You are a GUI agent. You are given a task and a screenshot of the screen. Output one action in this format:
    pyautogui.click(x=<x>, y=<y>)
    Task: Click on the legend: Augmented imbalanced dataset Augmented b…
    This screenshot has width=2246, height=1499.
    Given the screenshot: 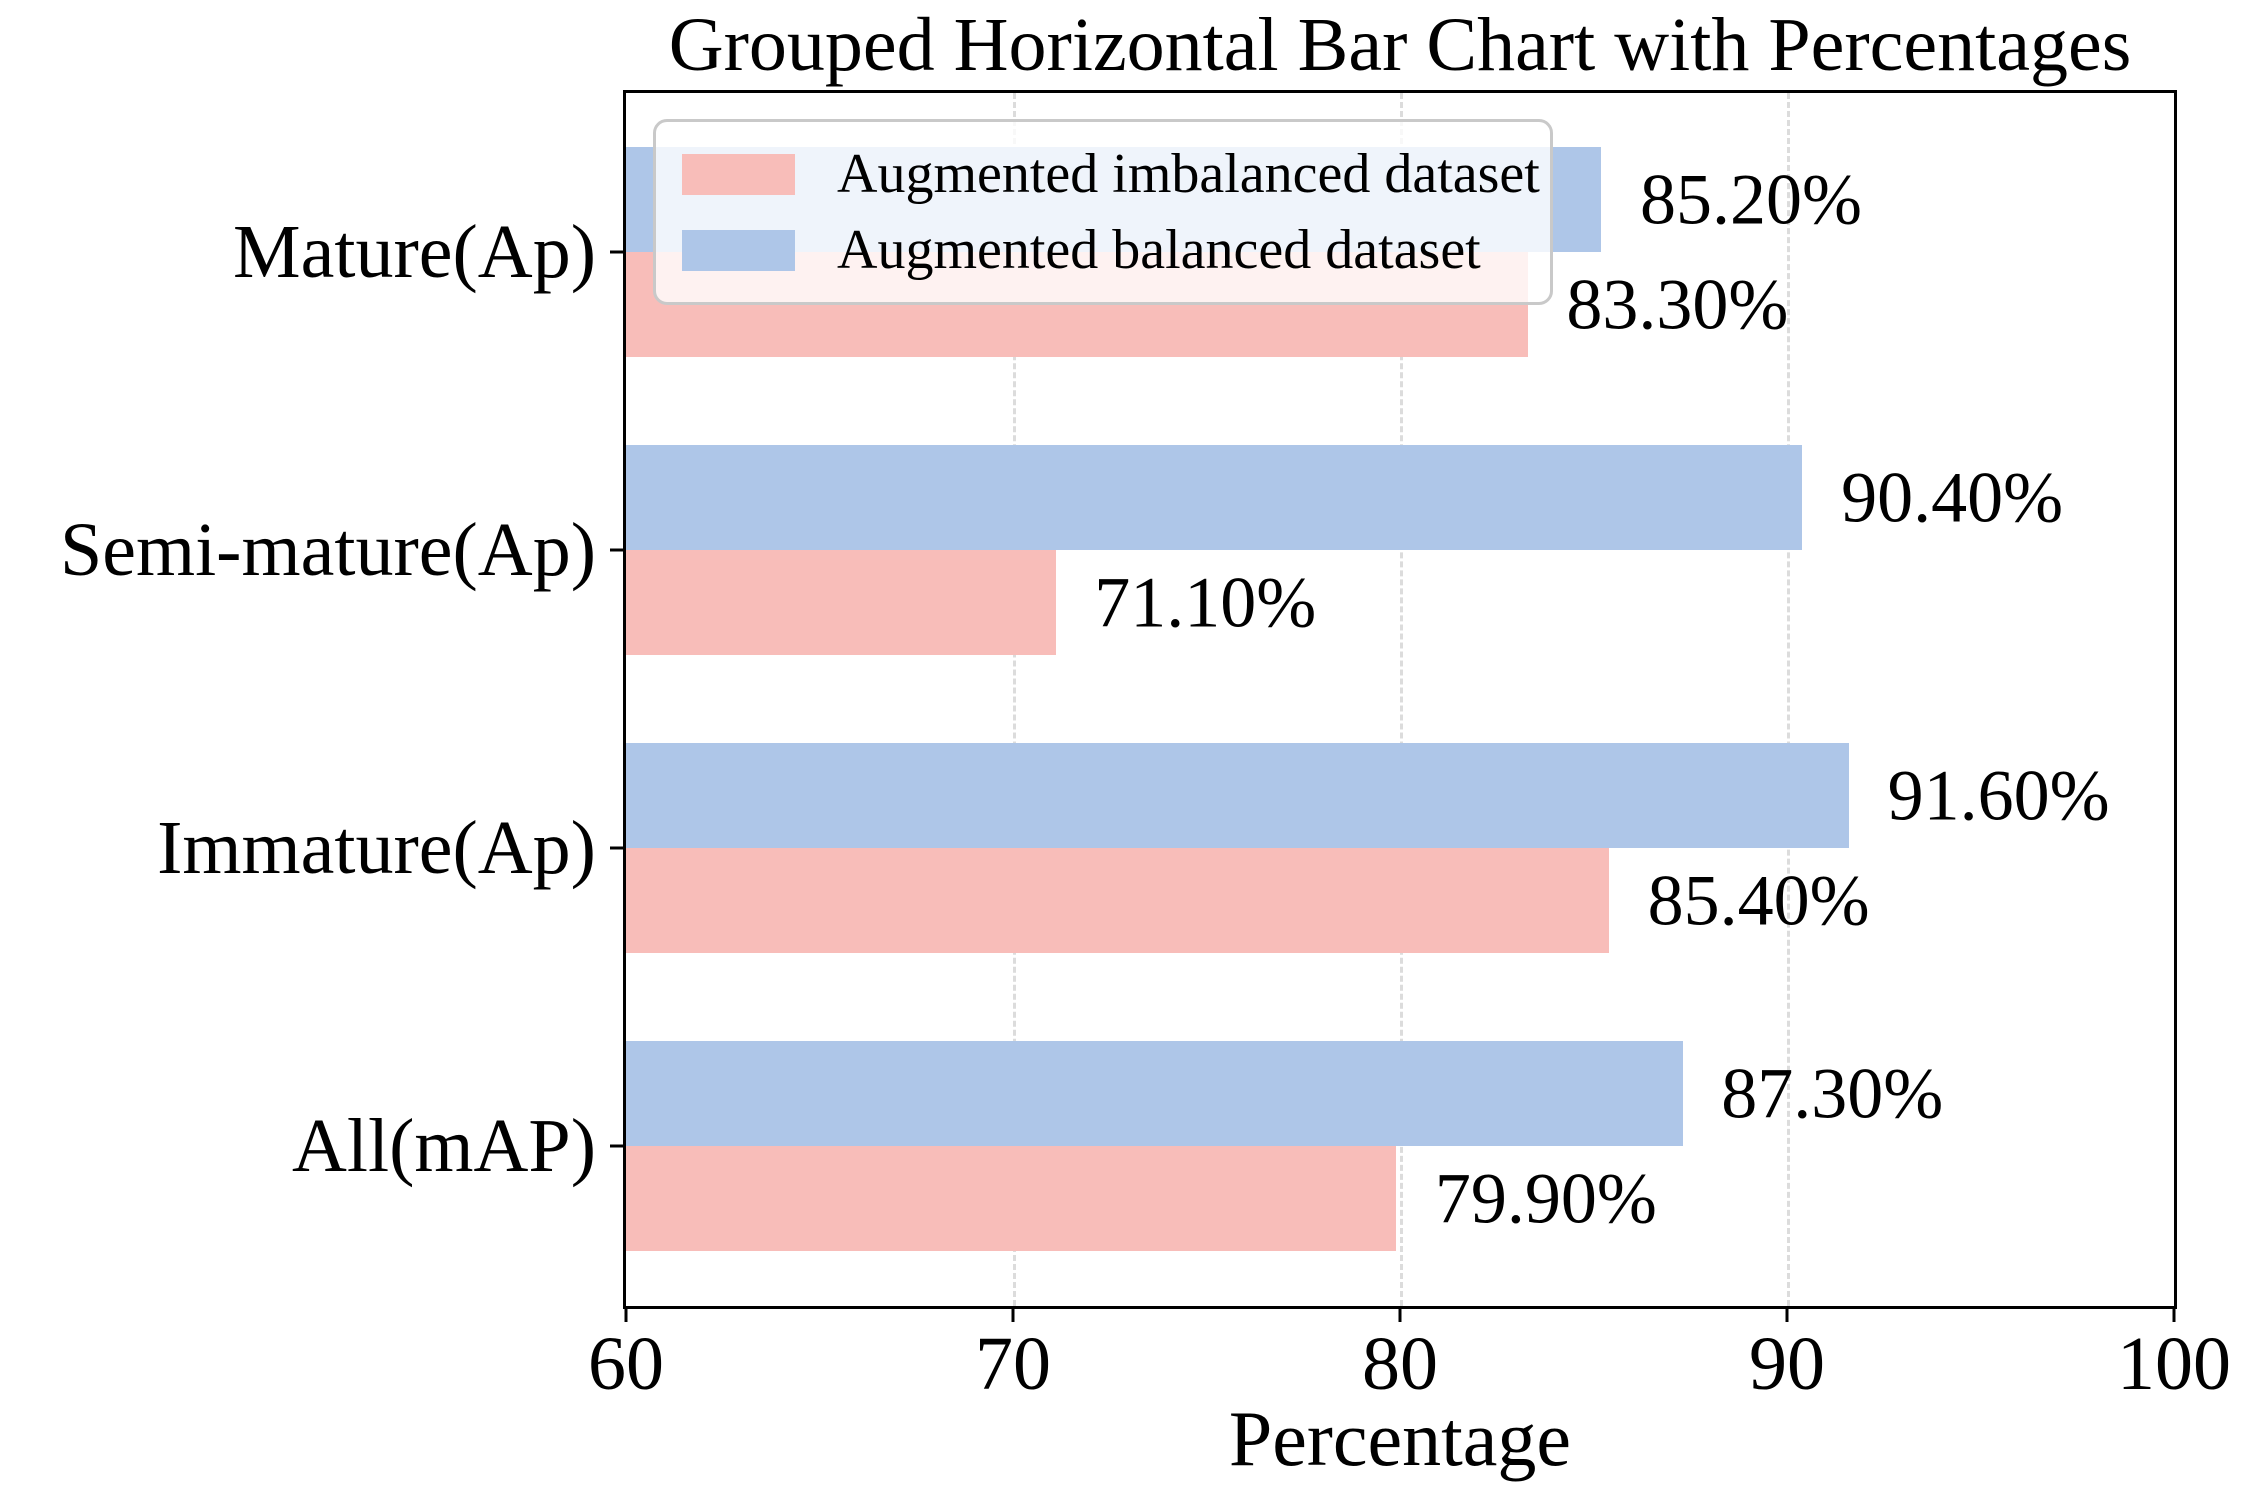 What is the action you would take?
    pyautogui.click(x=1103, y=212)
    